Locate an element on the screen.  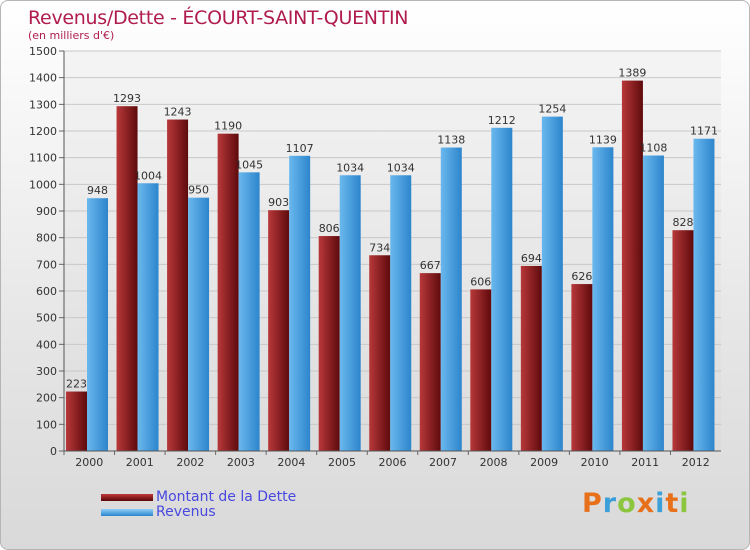
legend-item-debt: Montant de la Dette is located at coordinates (198, 497).